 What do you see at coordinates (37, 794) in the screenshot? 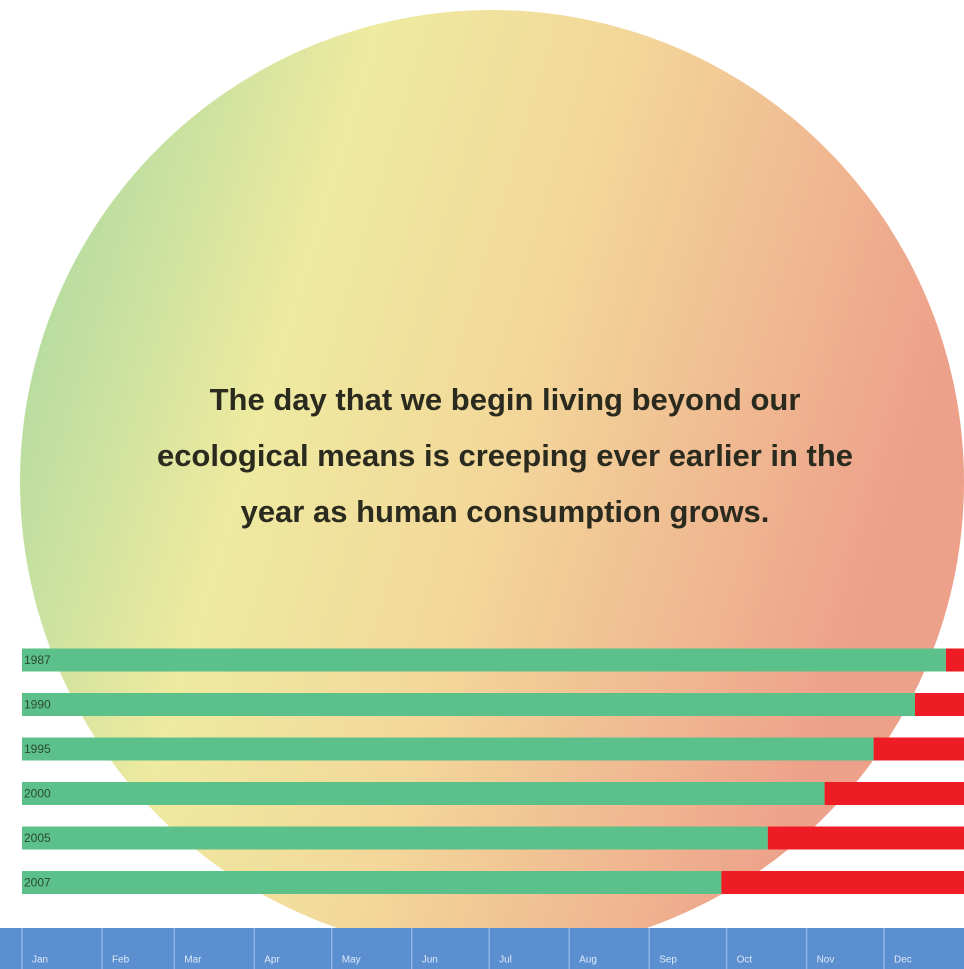
I see `y-category-label: 2000` at bounding box center [37, 794].